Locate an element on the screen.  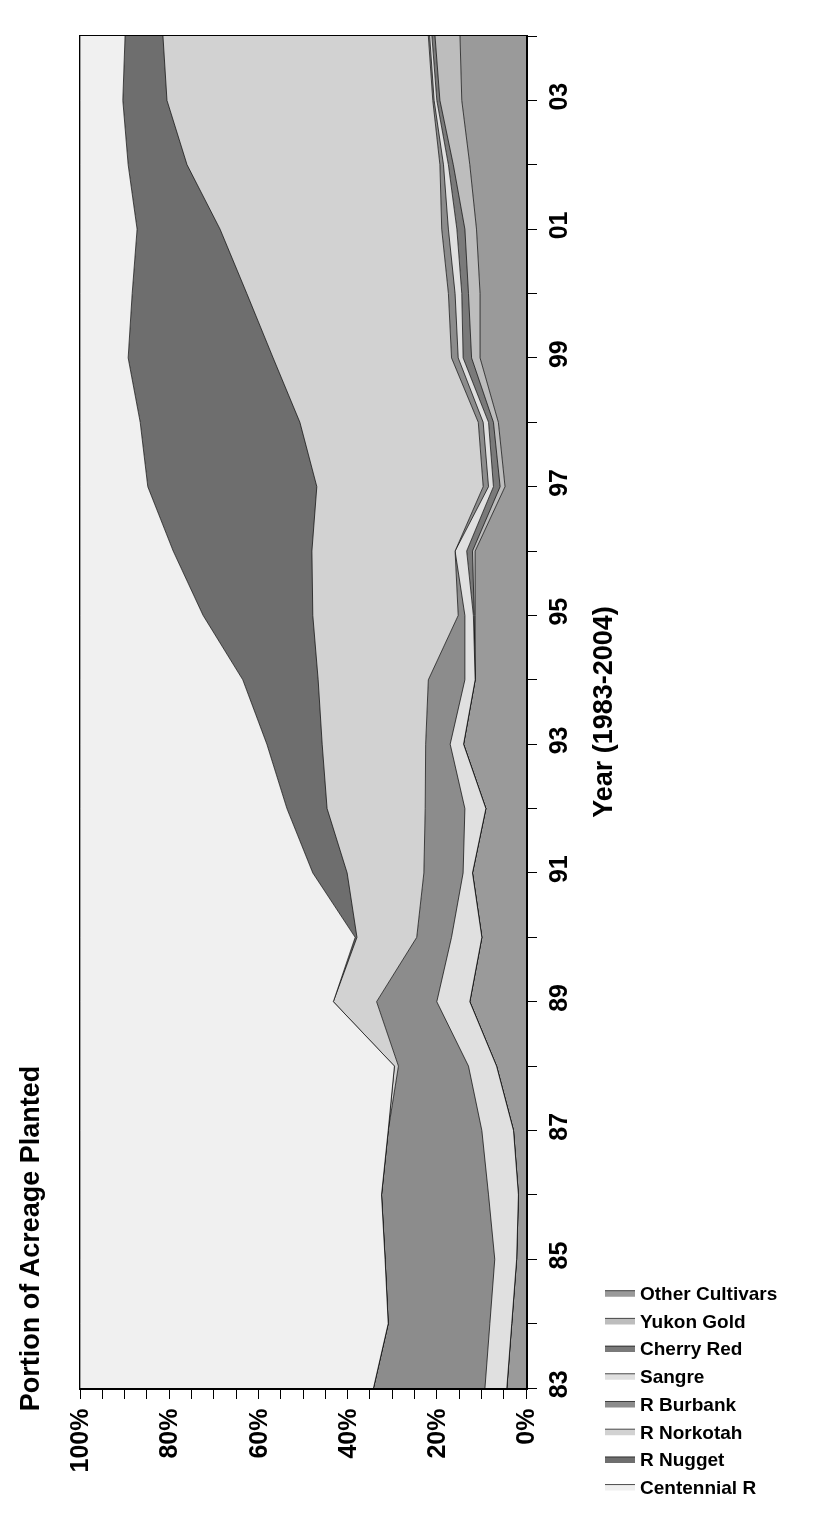
y-tick-label: 97 is located at coordinates (557, 483).